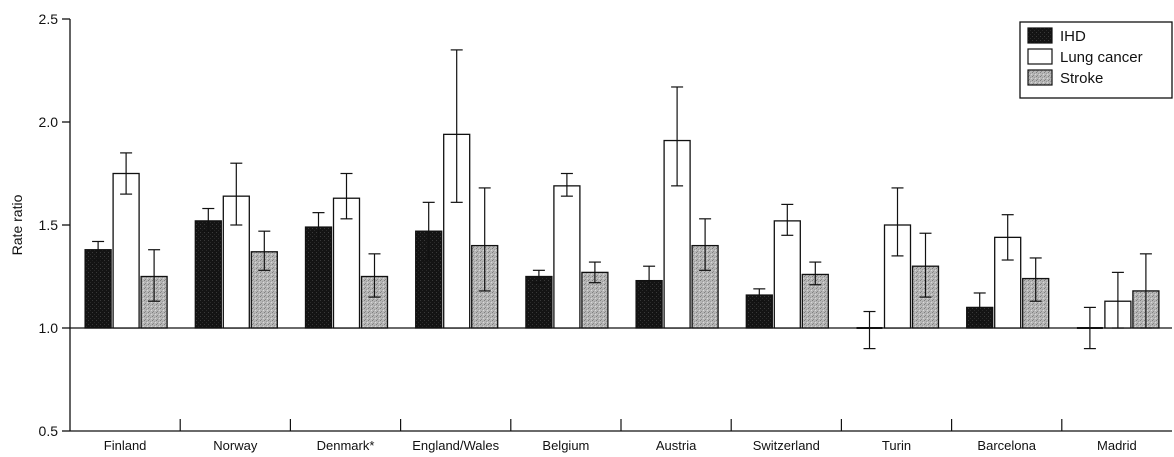 Image resolution: width=1174 pixels, height=457 pixels. I want to click on legend-swatch-stroke, so click(1040, 77).